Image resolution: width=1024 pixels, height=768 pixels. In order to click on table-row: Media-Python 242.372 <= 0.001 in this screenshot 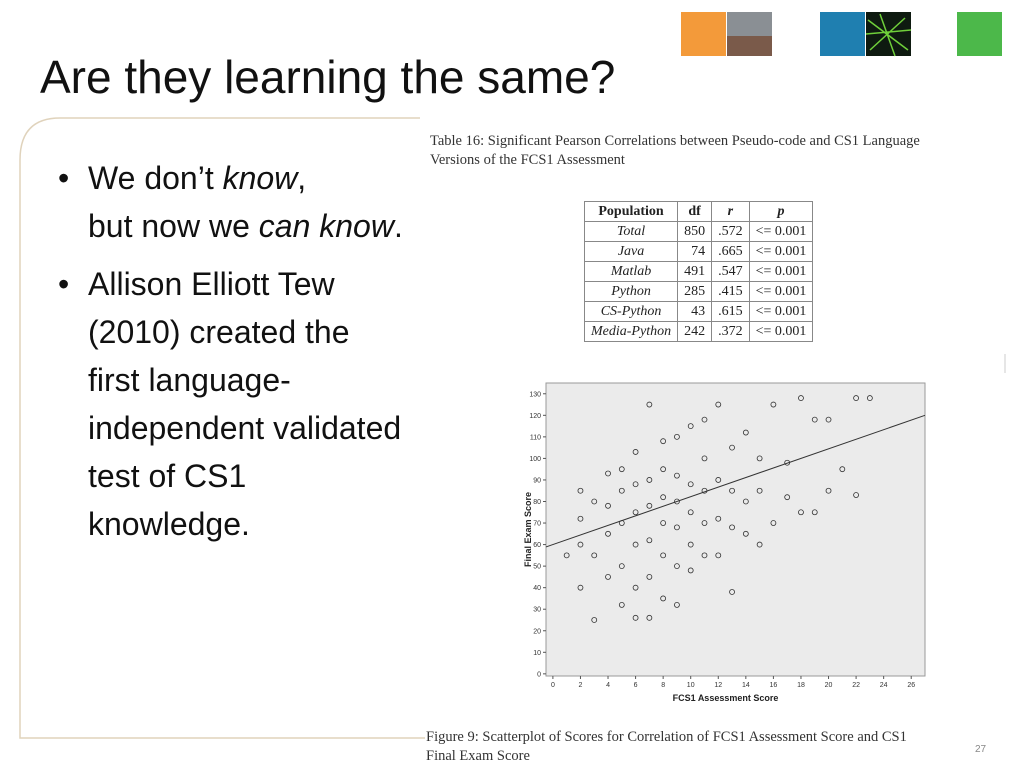, I will do `click(698, 331)`.